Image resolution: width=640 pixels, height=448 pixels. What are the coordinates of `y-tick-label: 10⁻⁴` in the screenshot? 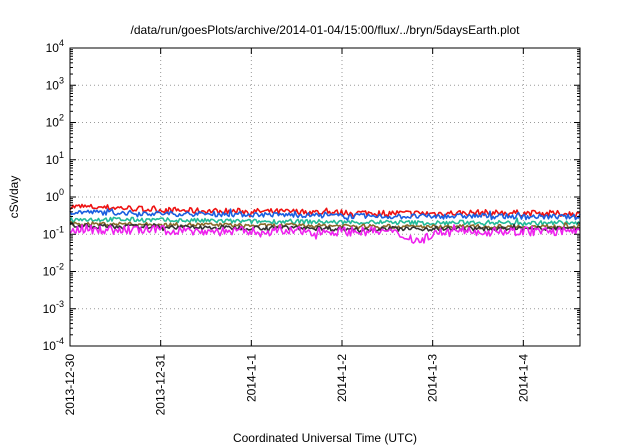 It's located at (53, 344).